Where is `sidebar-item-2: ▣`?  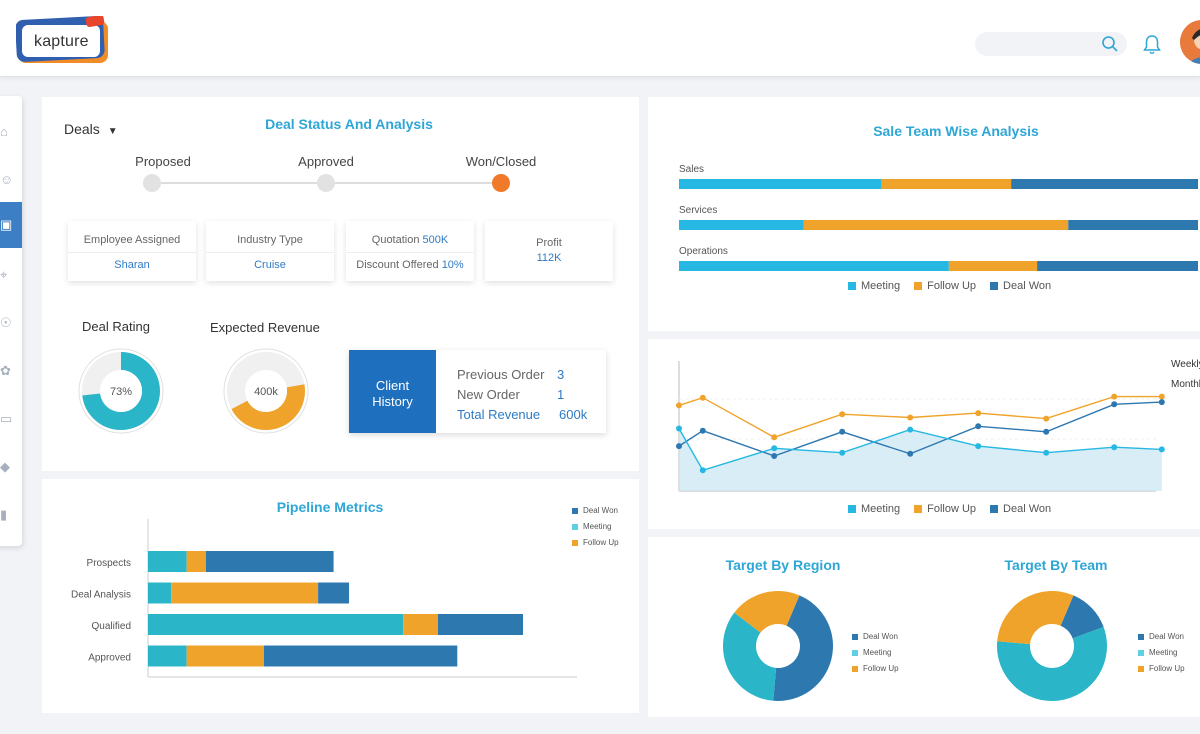
sidebar-item-2: ▣ is located at coordinates (11, 225).